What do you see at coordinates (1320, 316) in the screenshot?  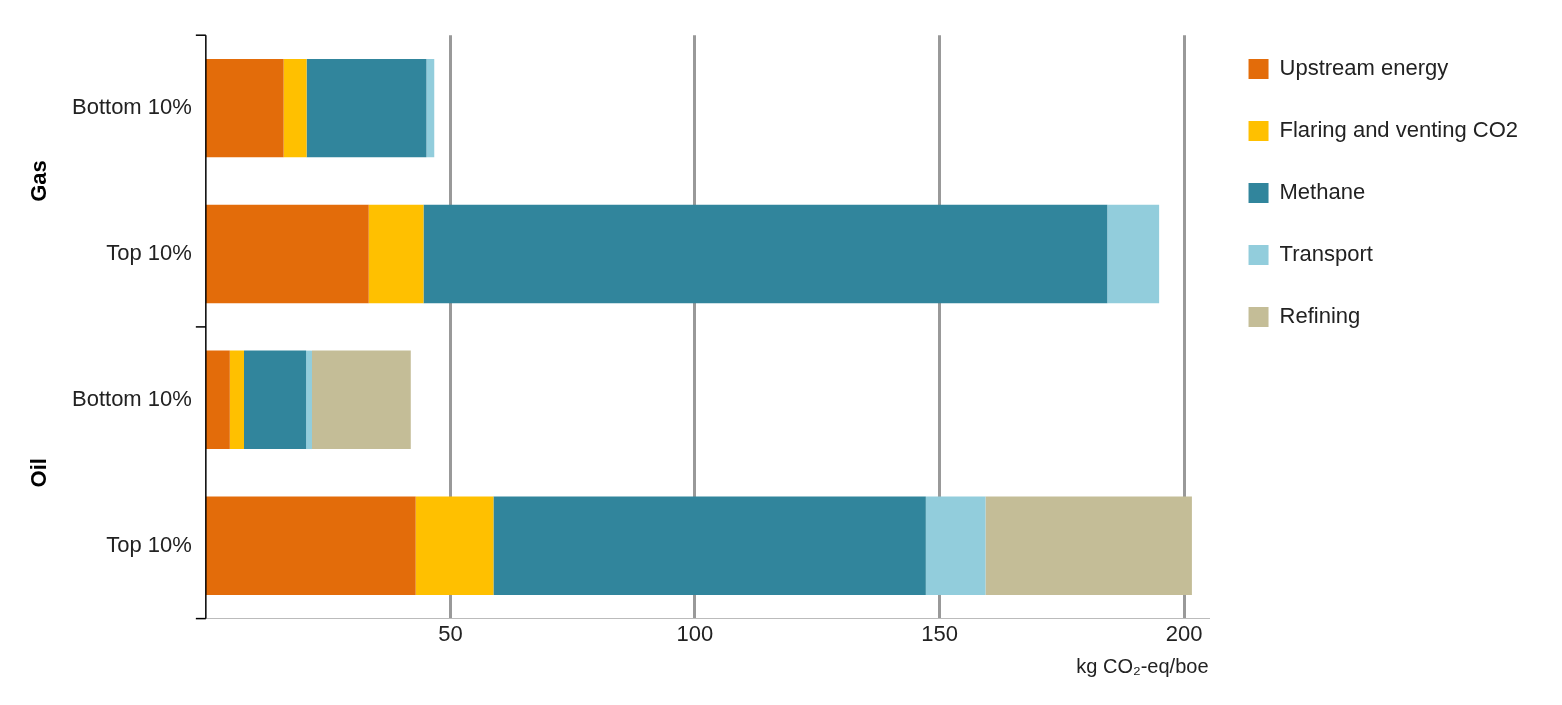 I see `legend-label: Refining` at bounding box center [1320, 316].